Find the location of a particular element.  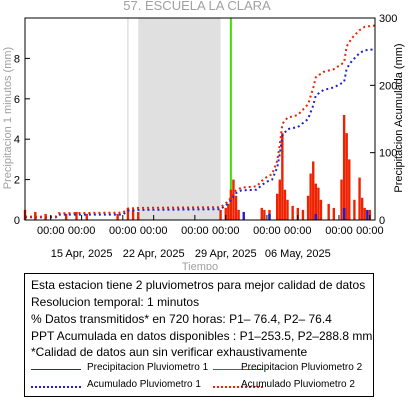

chart-title: 57. ESCUELA LA CLARA is located at coordinates (197, 6).